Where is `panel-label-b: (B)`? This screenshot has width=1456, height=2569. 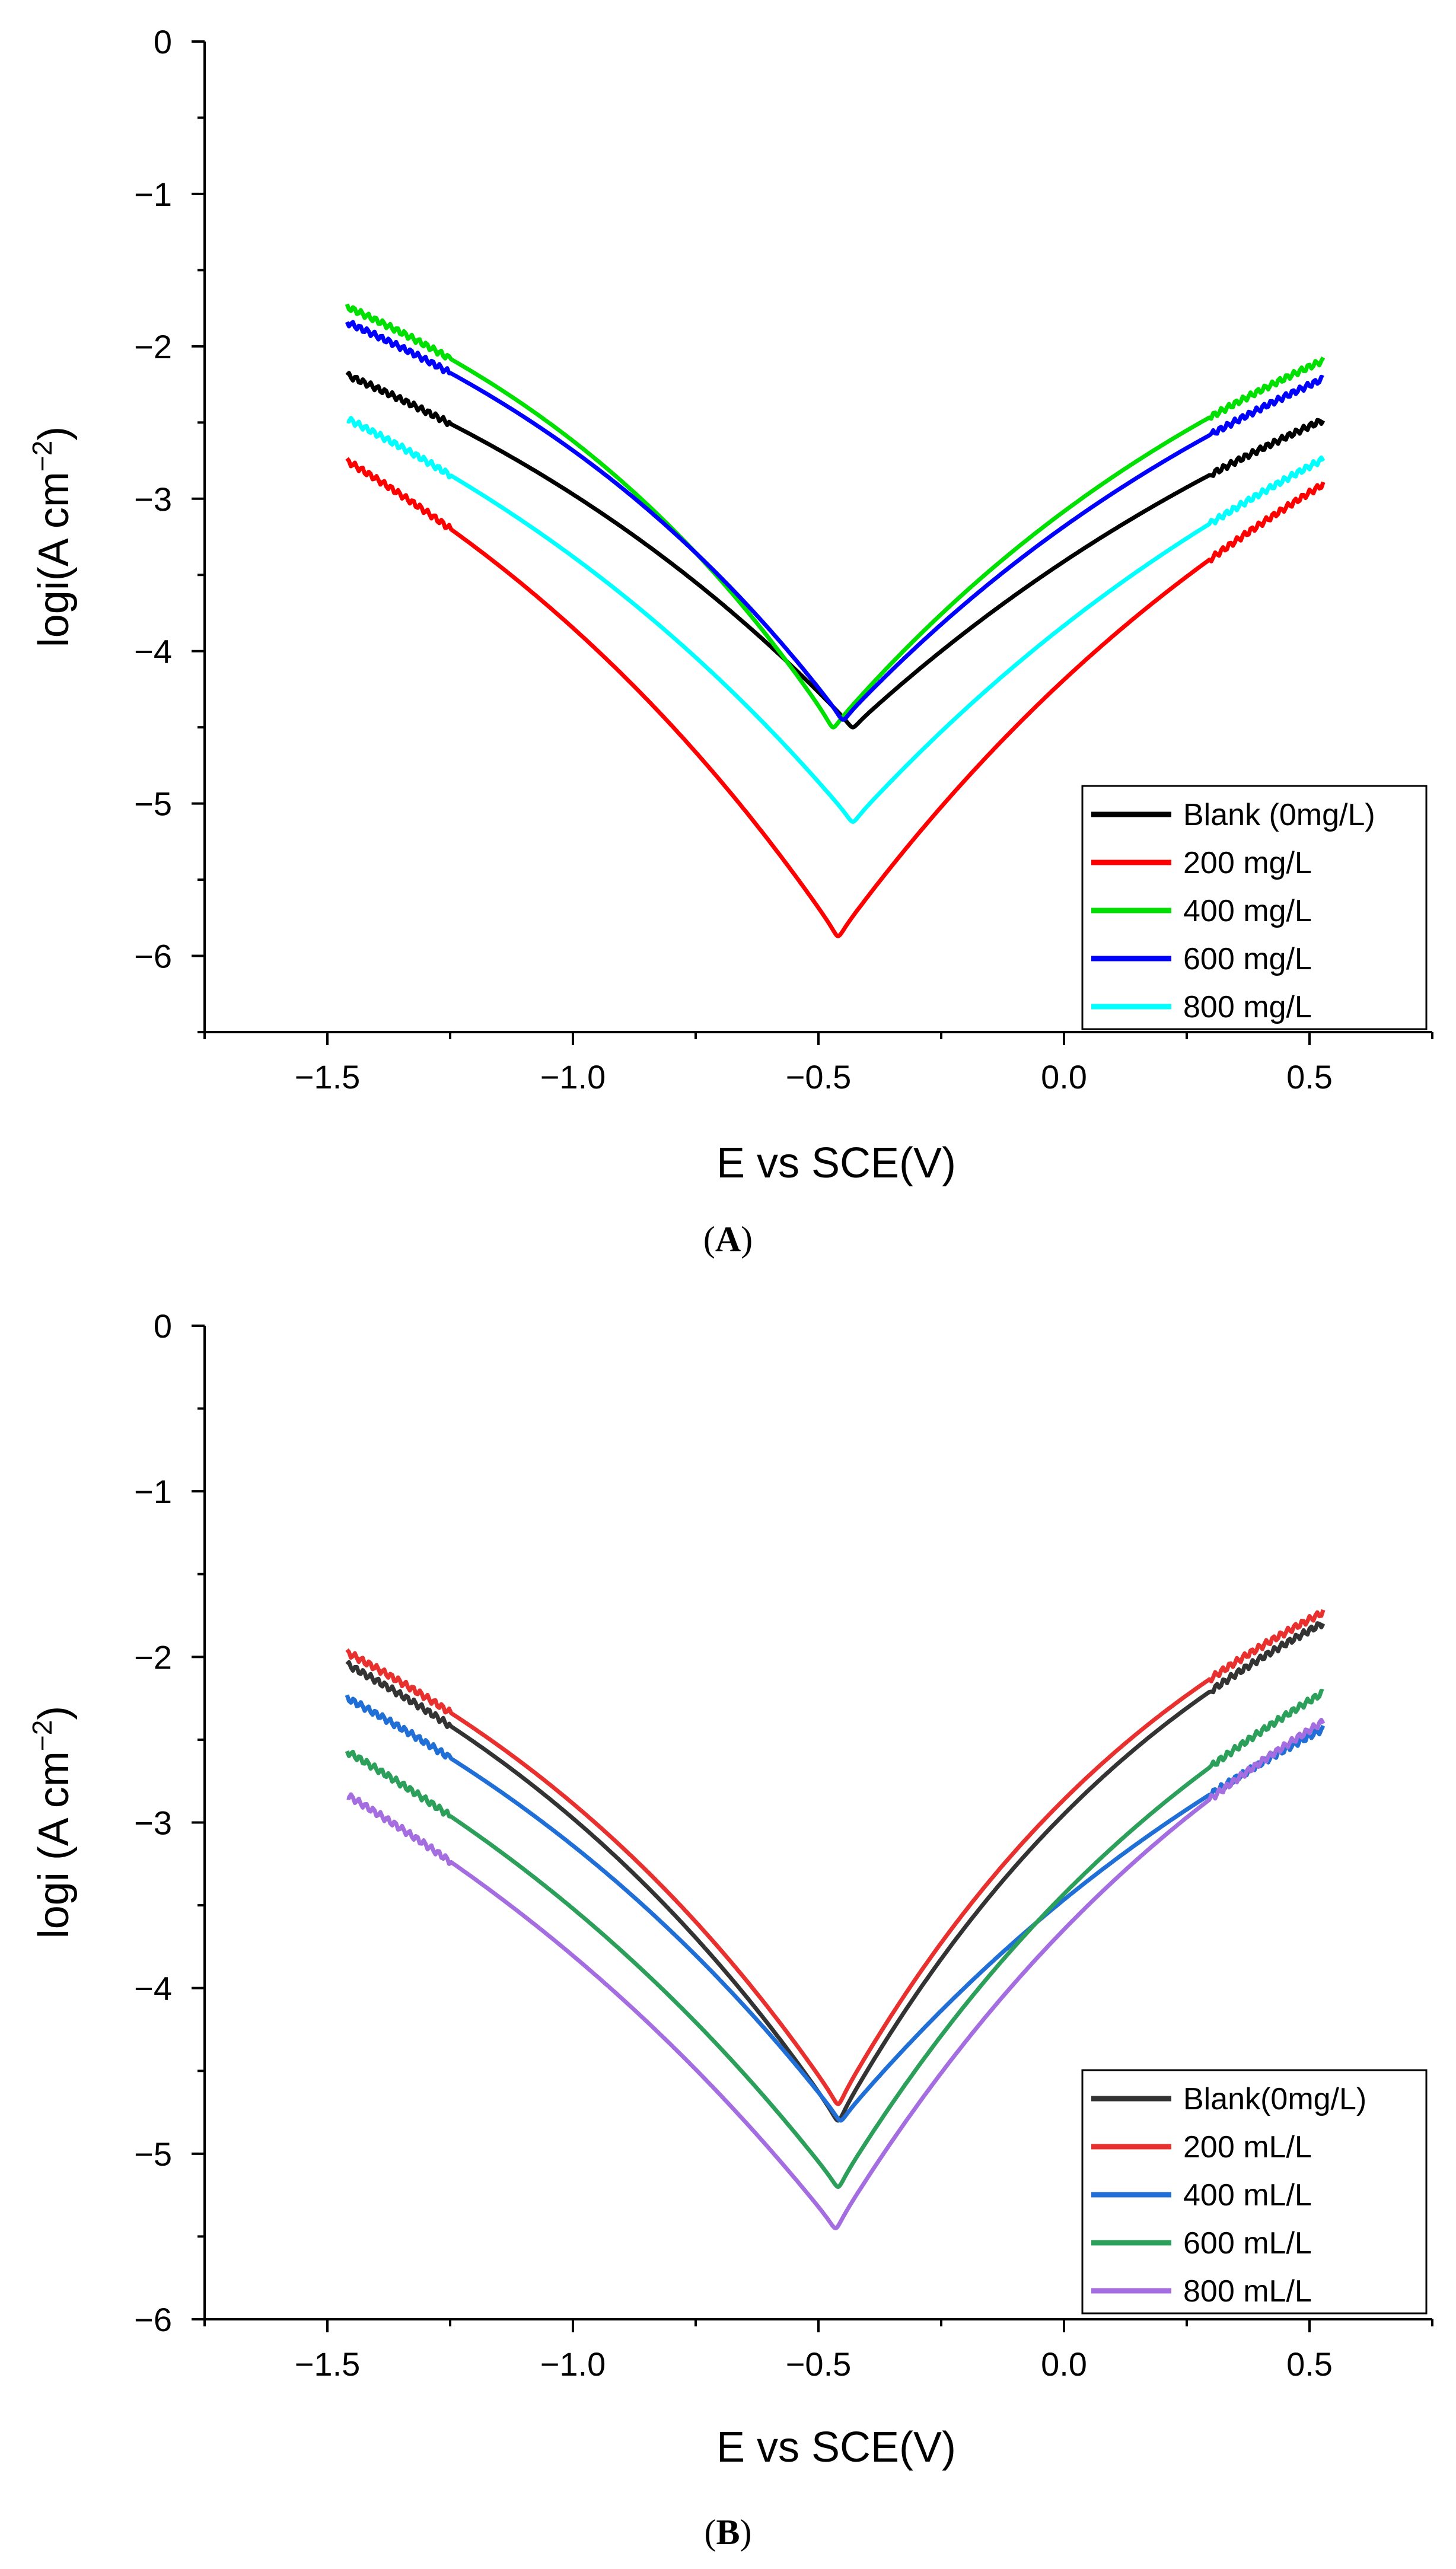
panel-label-b: (B) is located at coordinates (728, 2532).